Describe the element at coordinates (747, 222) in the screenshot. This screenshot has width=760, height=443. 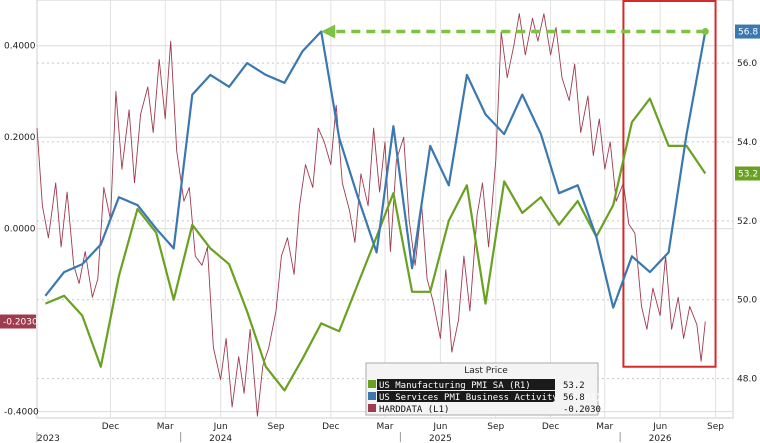
I see `right-axis-tick-label: 52.0` at that location.